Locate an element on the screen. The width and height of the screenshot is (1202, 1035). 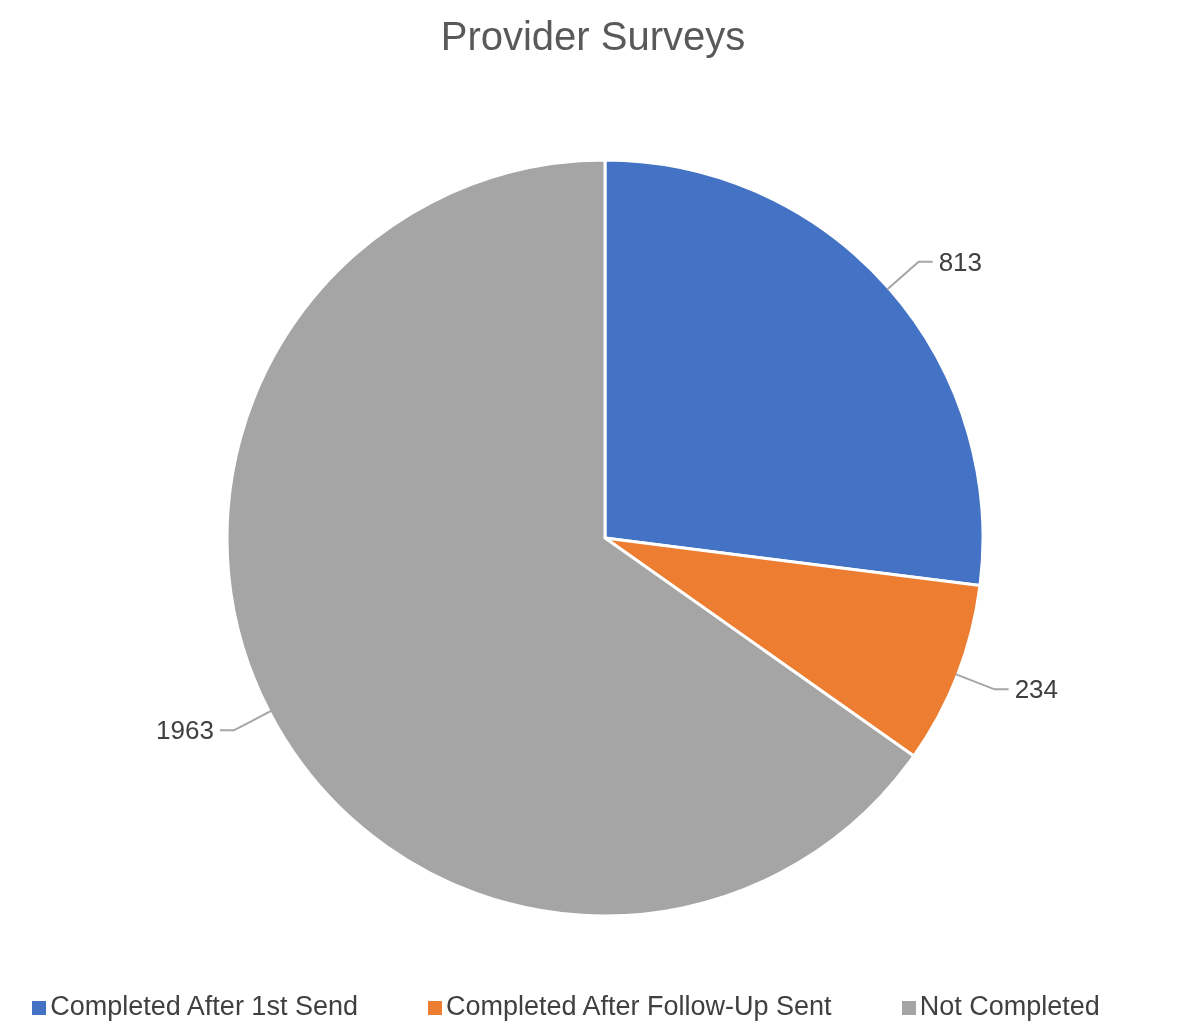
legend-label: Completed After Follow-Up Sent is located at coordinates (638, 1006).